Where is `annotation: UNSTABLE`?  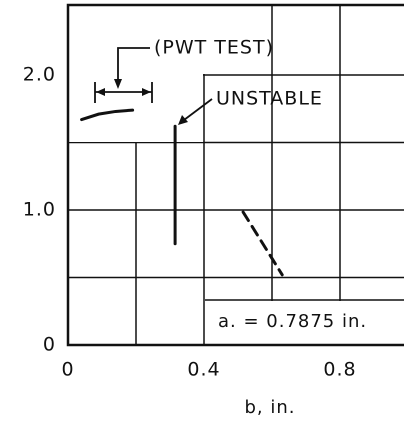
annotation: UNSTABLE is located at coordinates (269, 99).